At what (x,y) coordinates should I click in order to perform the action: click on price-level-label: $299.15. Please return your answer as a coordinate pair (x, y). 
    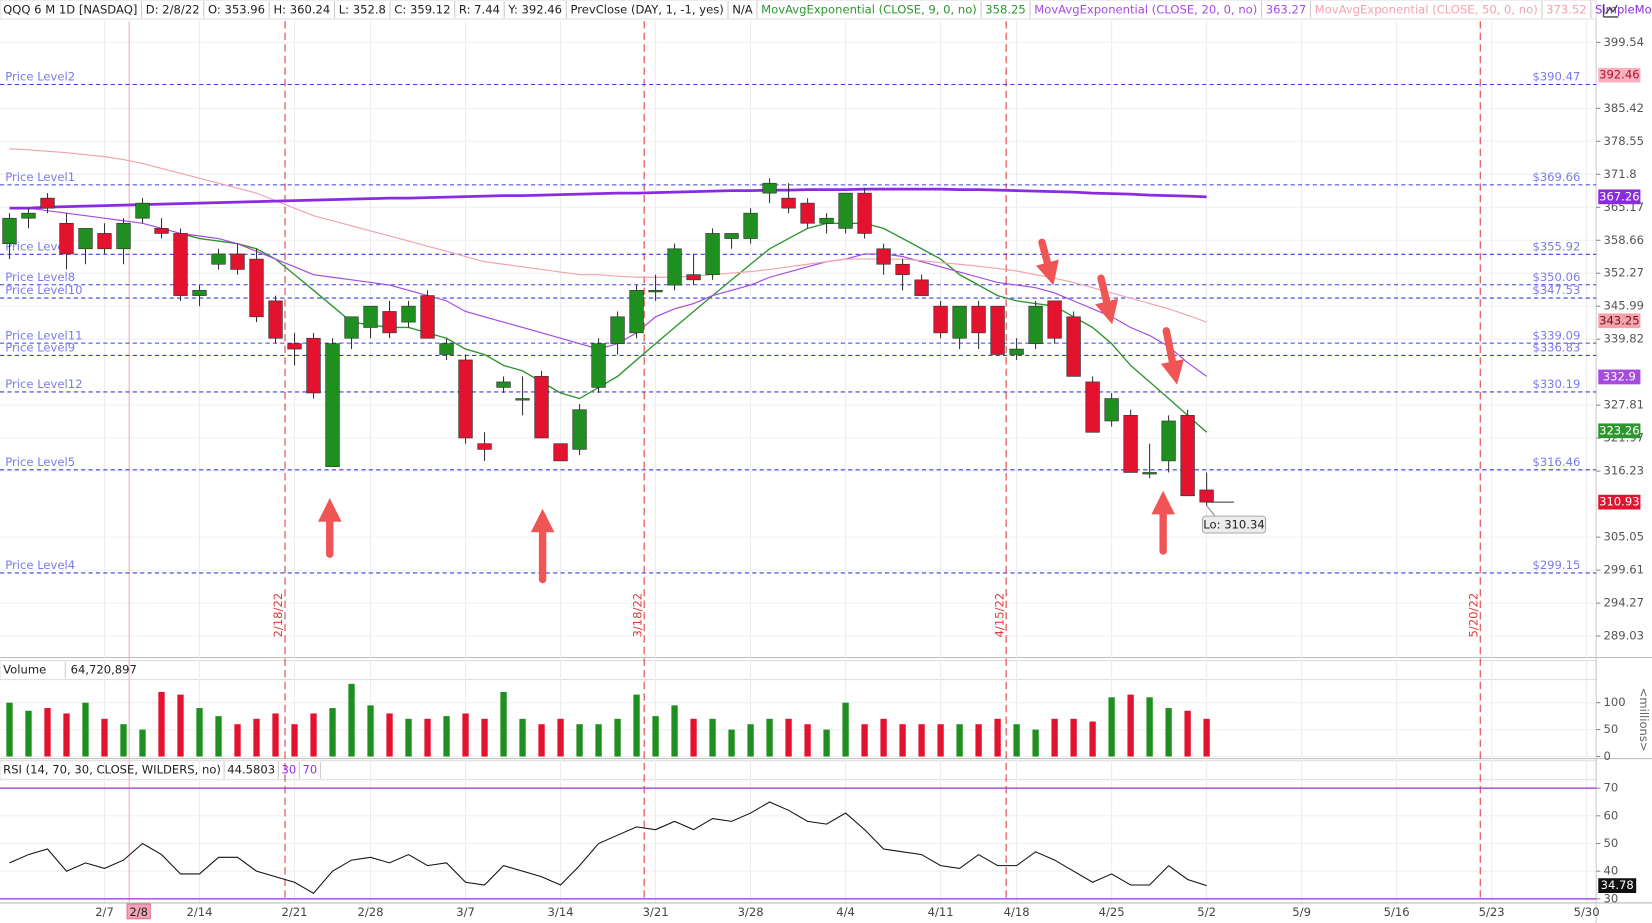
    Looking at the image, I should click on (1556, 565).